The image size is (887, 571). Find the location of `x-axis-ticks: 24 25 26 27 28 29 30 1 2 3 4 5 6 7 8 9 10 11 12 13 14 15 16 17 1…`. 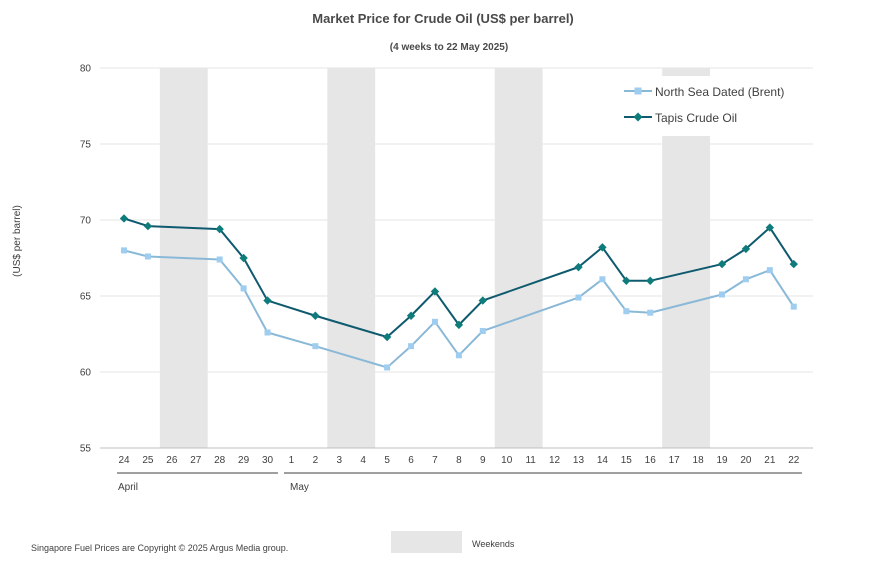

x-axis-ticks: 24 25 26 27 28 29 30 1 2 3 4 5 6 7 8 9 10 11 12 13 14 15 16 17 1… is located at coordinates (458, 460).